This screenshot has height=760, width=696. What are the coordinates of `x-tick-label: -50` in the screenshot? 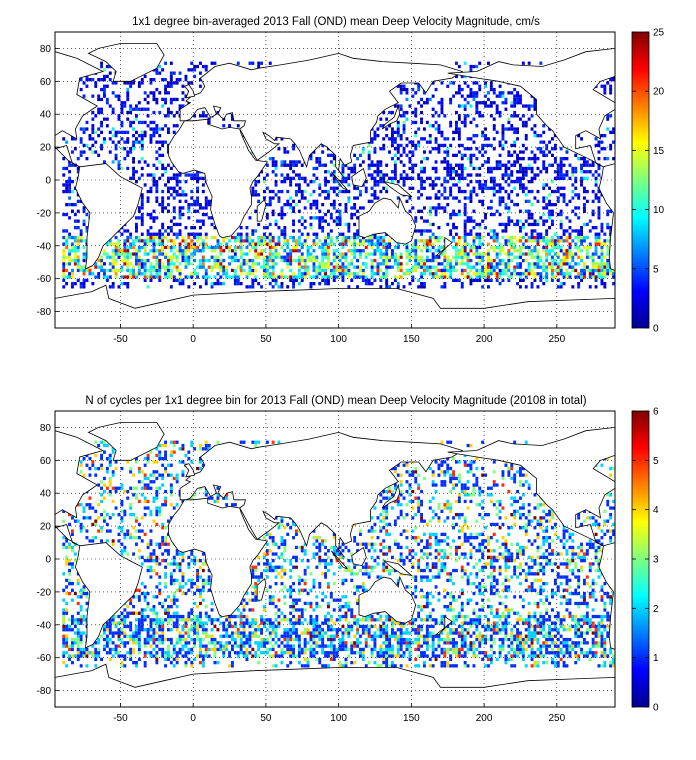 It's located at (120, 339).